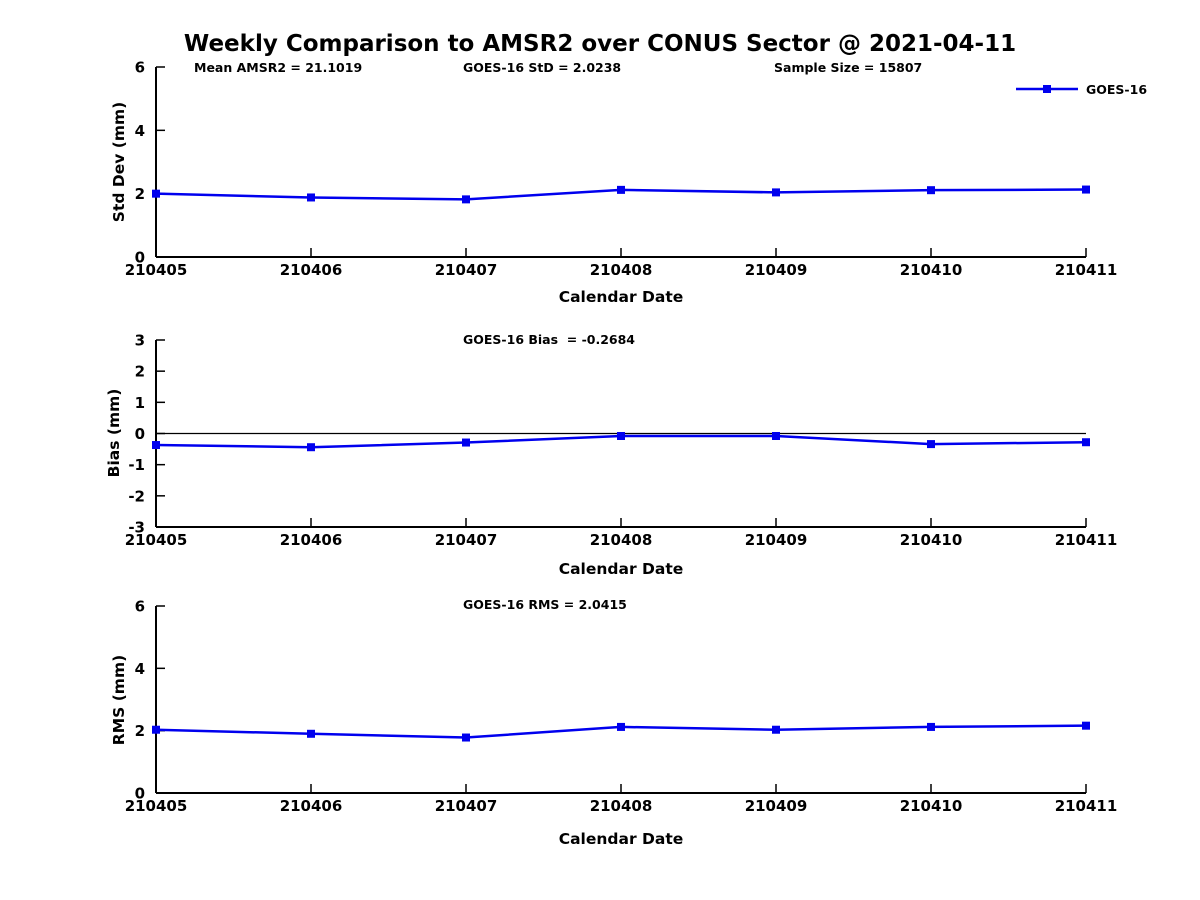 The height and width of the screenshot is (900, 1200). What do you see at coordinates (140, 403) in the screenshot?
I see `y-tick-label: 1` at bounding box center [140, 403].